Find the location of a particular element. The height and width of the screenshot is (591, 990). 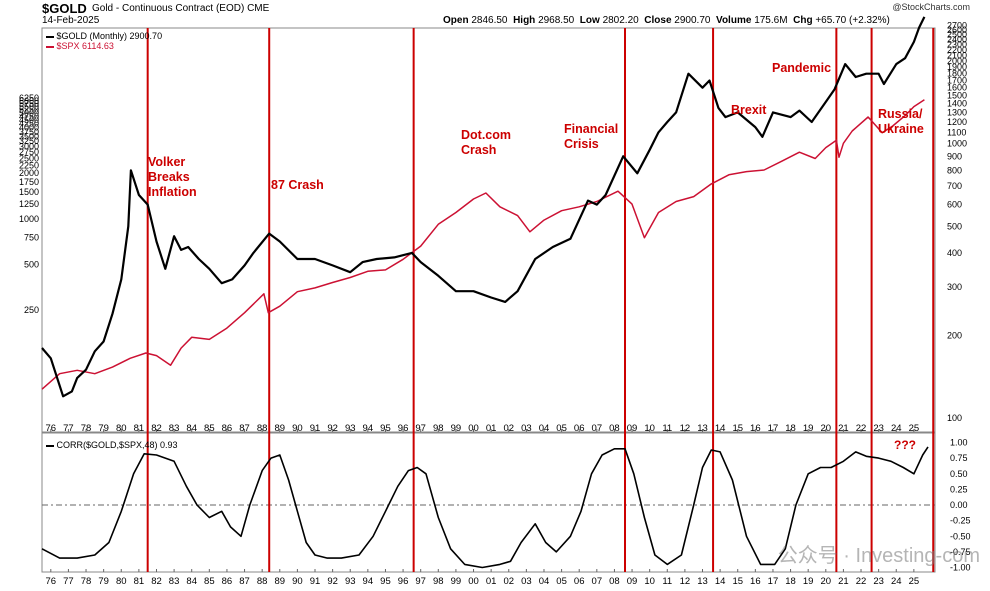

left-tick-label: 250 is located at coordinates (31, 310).